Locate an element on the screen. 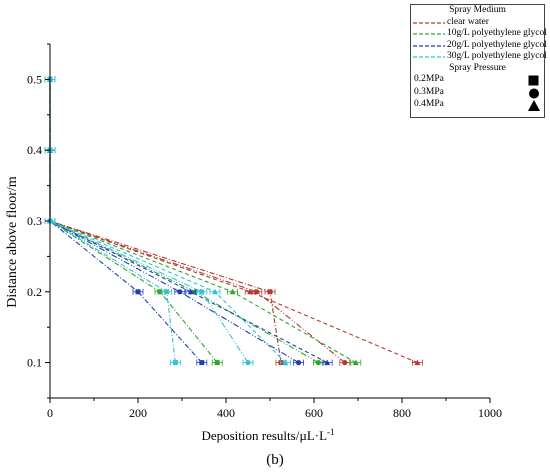 This screenshot has height=476, width=550. legend-pressure-label: 0.4MPa is located at coordinates (429, 104).